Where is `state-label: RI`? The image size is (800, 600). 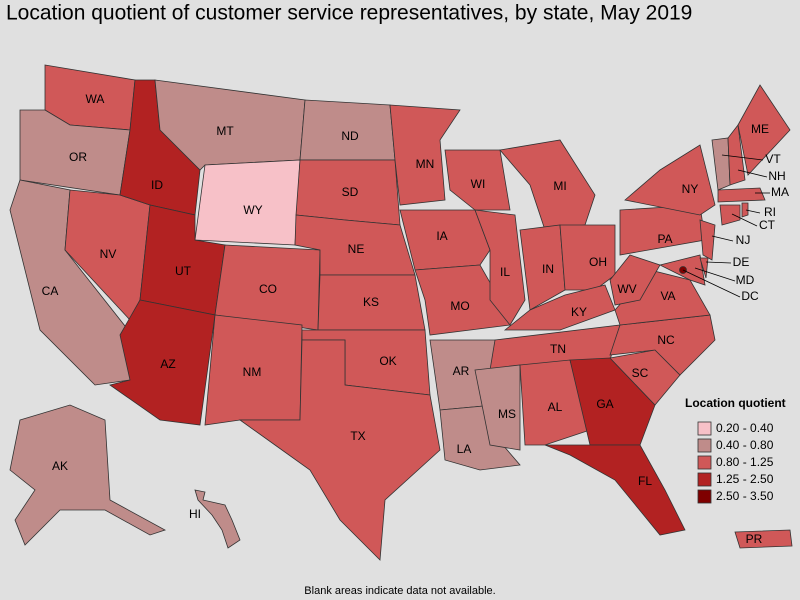
state-label: RI is located at coordinates (770, 212).